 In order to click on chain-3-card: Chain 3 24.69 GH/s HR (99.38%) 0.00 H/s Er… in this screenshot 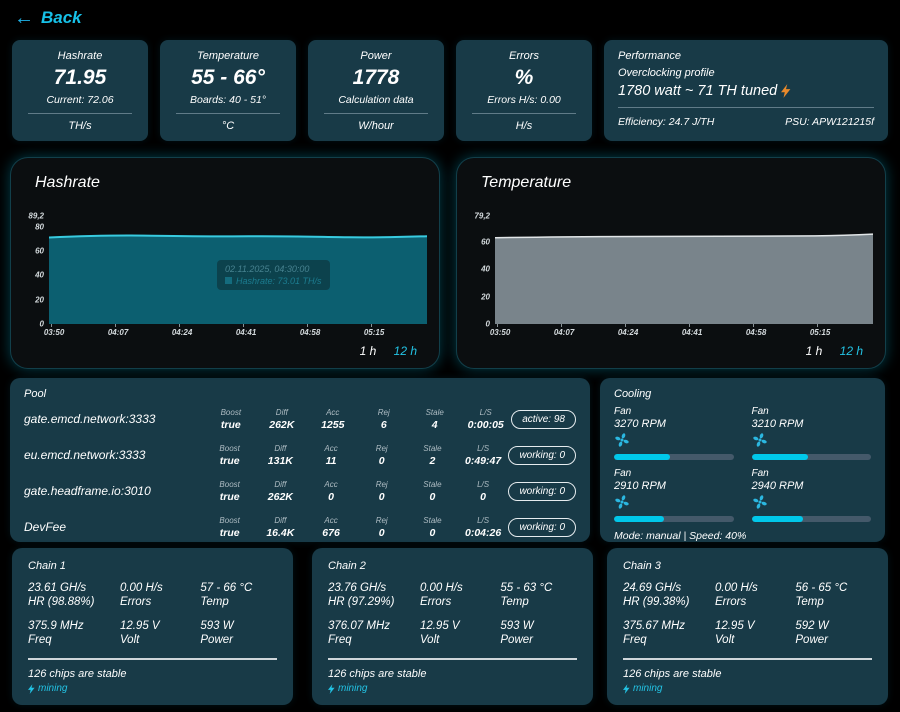, I will do `click(747, 626)`.